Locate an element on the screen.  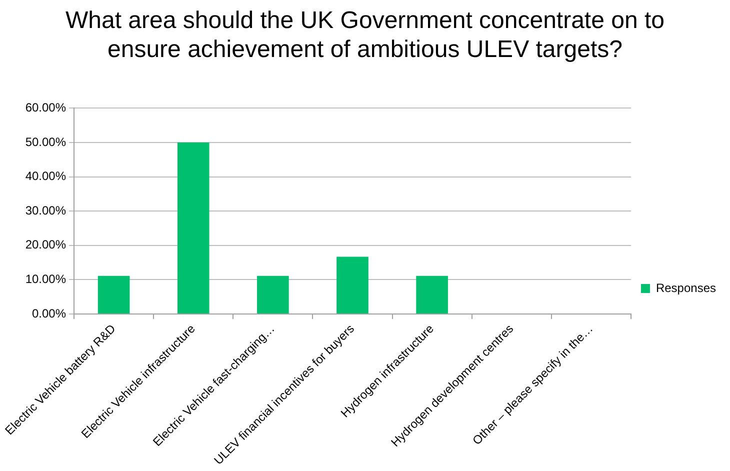
legend-label: Responses is located at coordinates (686, 287).